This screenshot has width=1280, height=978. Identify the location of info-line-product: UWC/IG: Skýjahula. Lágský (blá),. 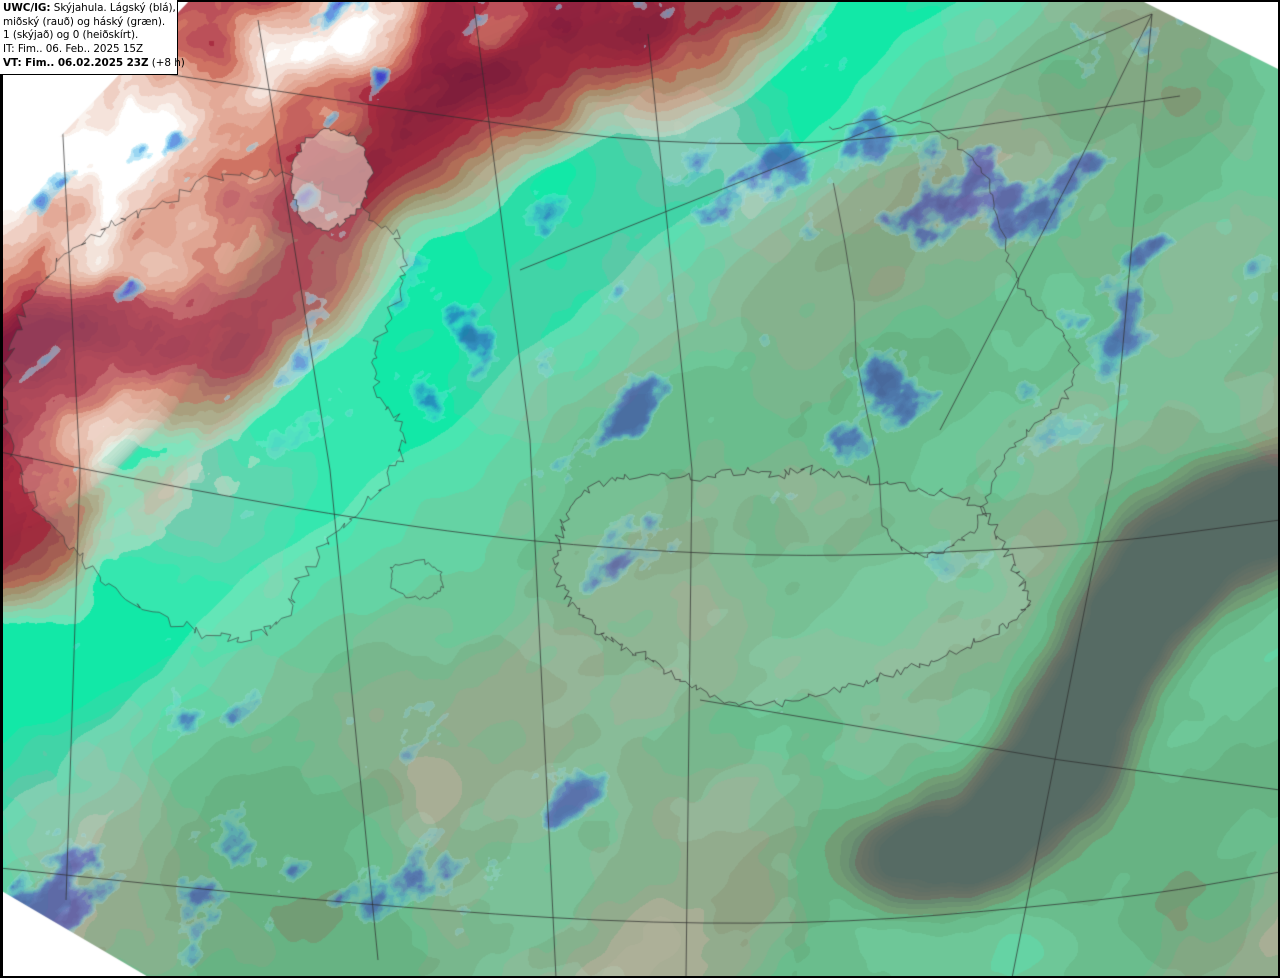
(89, 9).